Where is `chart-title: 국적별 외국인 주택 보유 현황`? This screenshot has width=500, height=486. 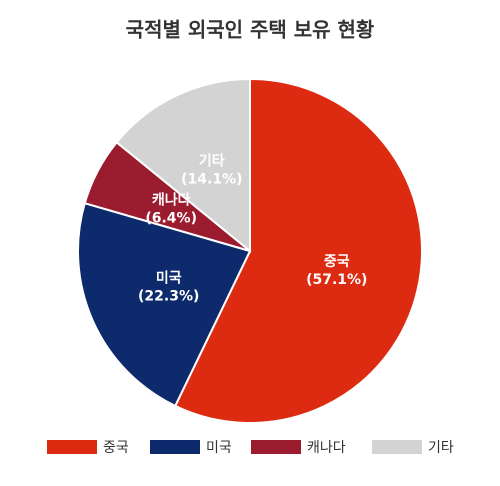
chart-title: 국적별 외국인 주택 보유 현황 is located at coordinates (250, 30).